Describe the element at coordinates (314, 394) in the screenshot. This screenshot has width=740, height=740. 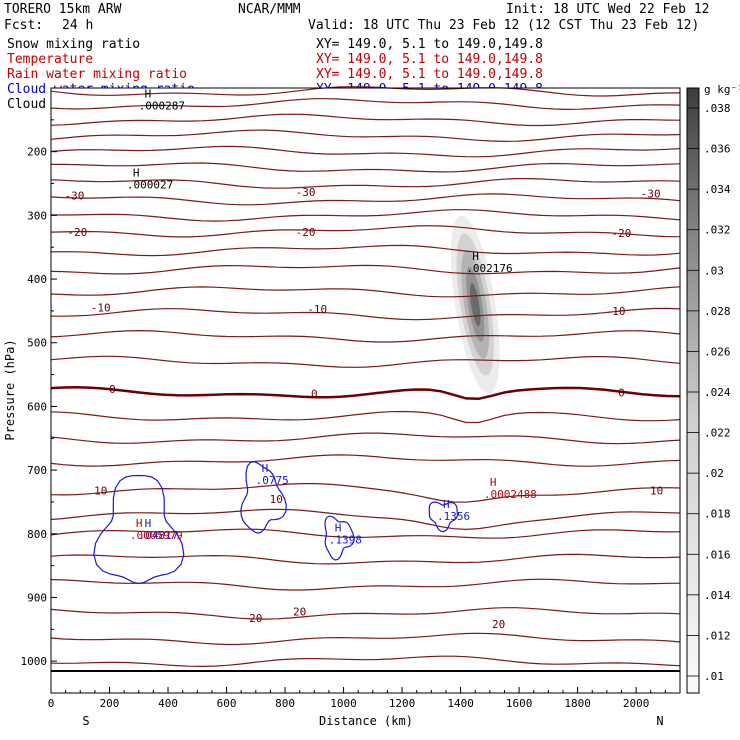
I see `temperature-label-10: 0` at that location.